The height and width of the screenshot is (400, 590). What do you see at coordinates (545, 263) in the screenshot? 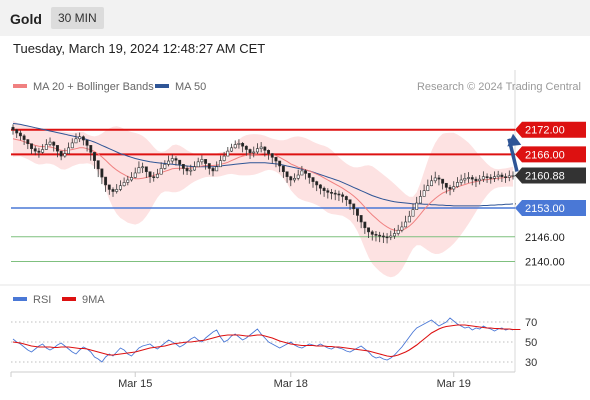
I see `level-label-4: 2140.00` at bounding box center [545, 263].